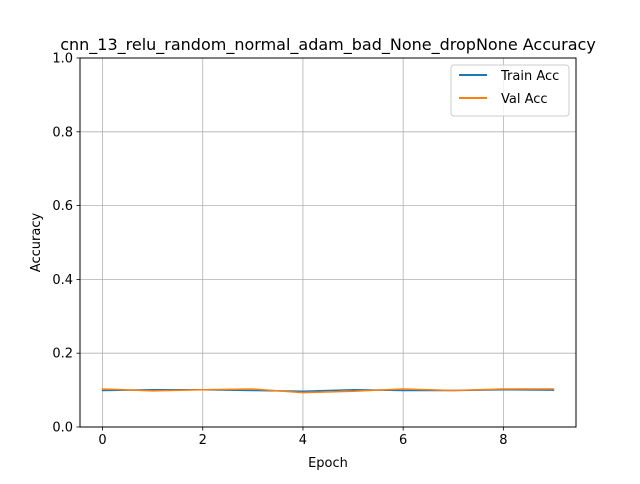 The width and height of the screenshot is (640, 484). Describe the element at coordinates (36, 243) in the screenshot. I see `y-axis-label: Accuracy` at that location.